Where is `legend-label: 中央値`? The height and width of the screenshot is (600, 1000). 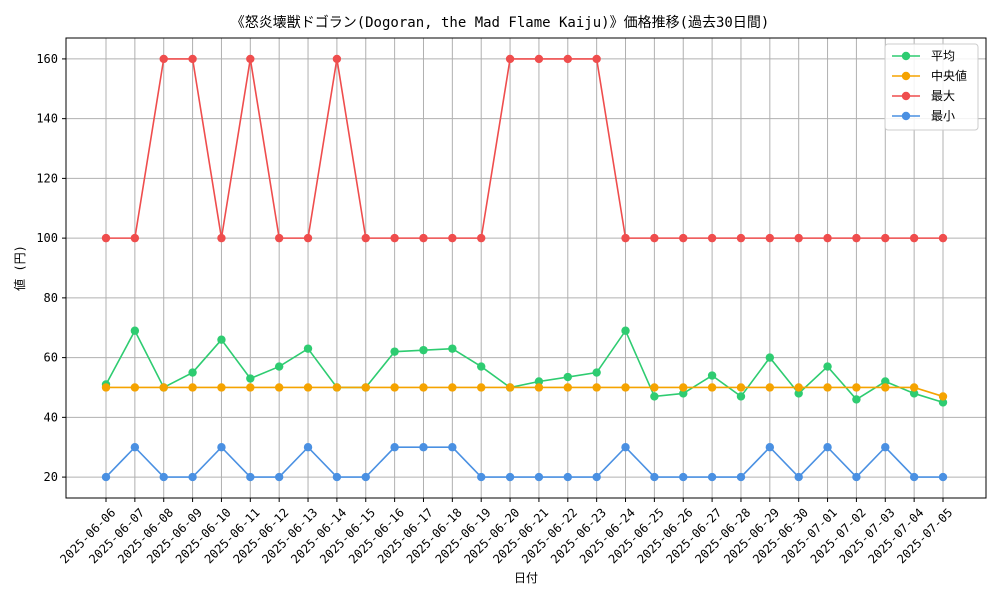 legend-label: 中央値 is located at coordinates (949, 75).